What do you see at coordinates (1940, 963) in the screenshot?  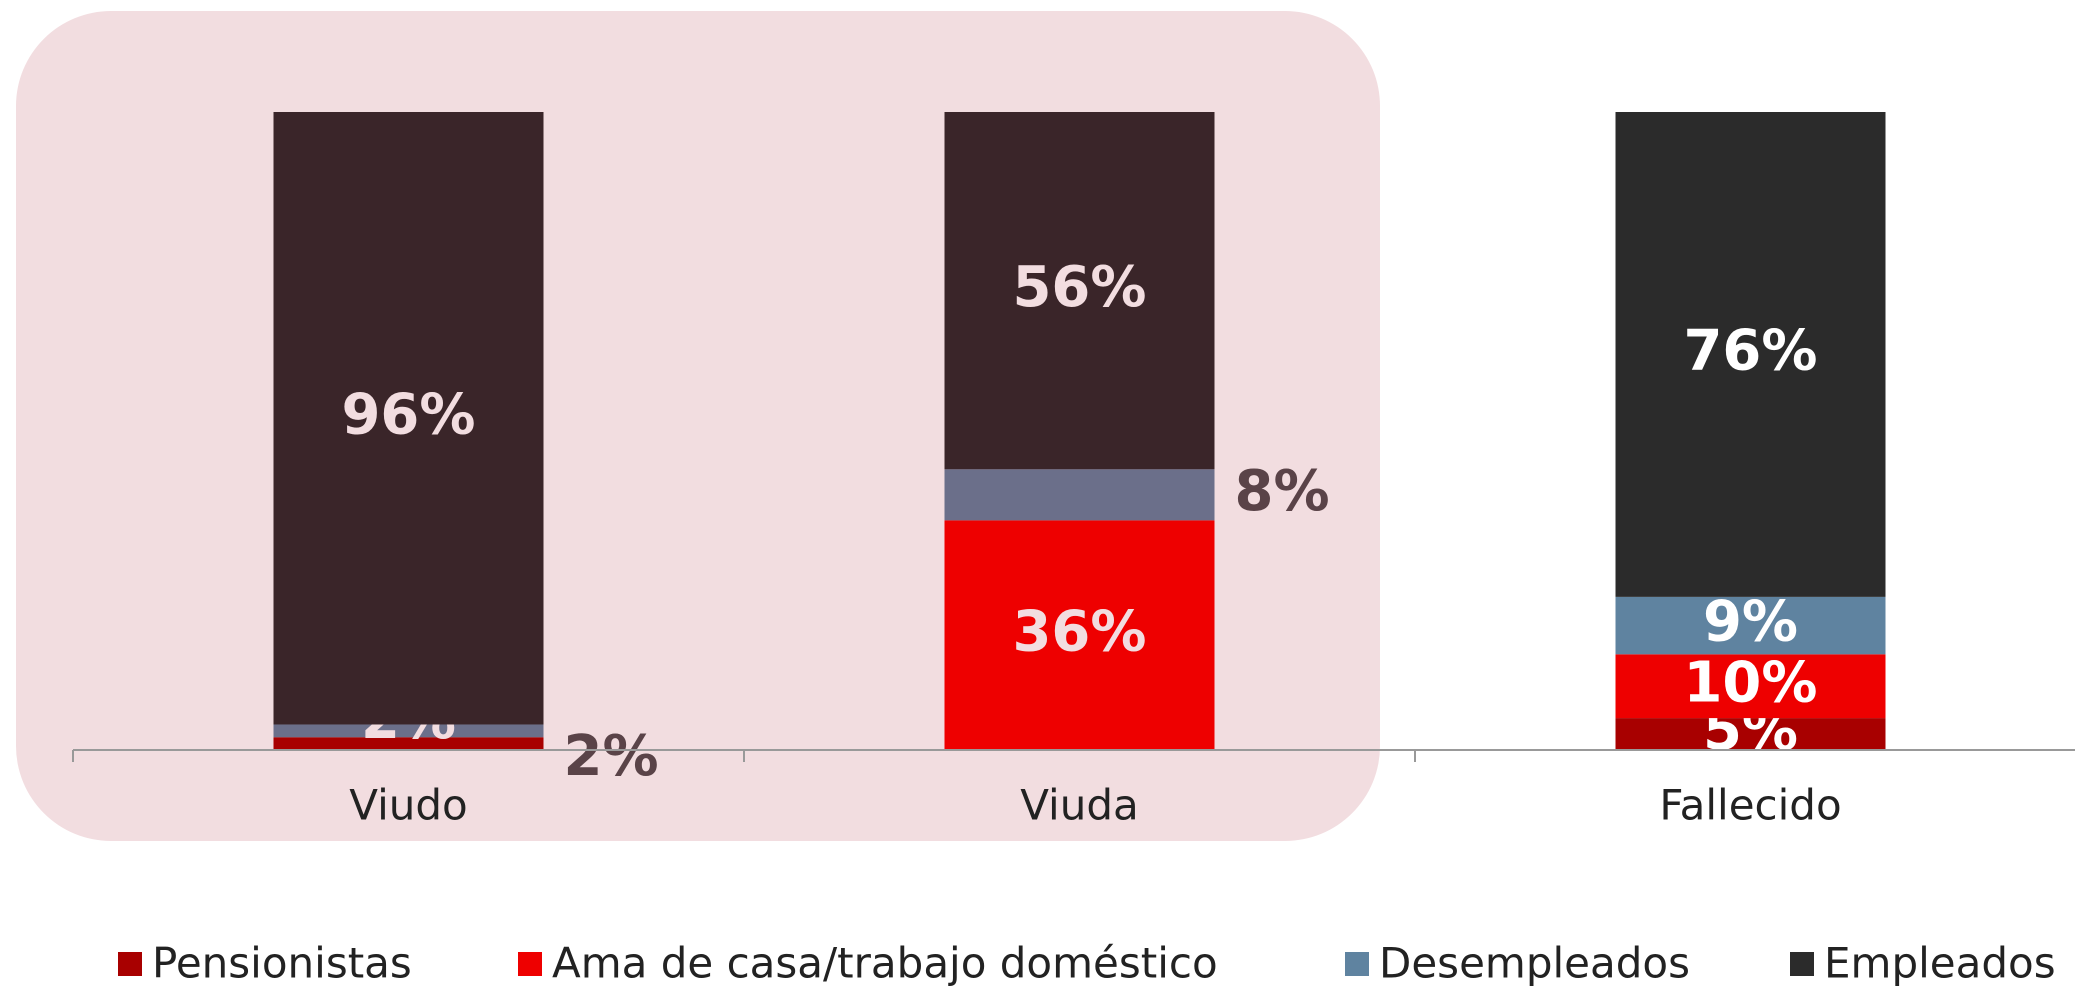 I see `legend-label: Empleados` at bounding box center [1940, 963].